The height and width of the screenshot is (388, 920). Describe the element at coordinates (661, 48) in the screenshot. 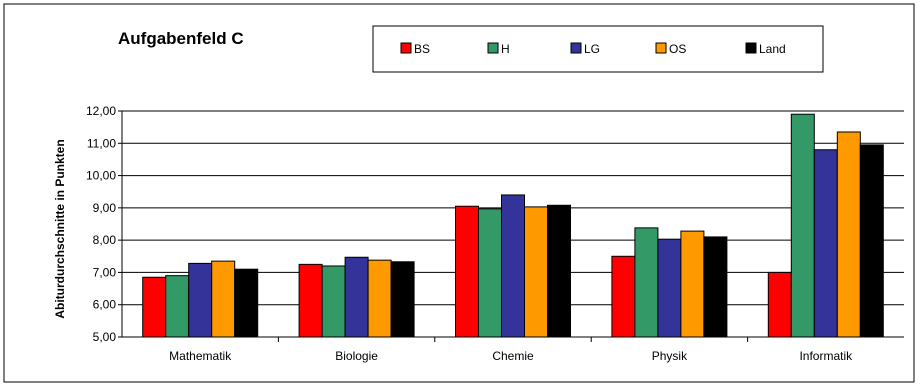

I see `legend-swatch-os` at that location.